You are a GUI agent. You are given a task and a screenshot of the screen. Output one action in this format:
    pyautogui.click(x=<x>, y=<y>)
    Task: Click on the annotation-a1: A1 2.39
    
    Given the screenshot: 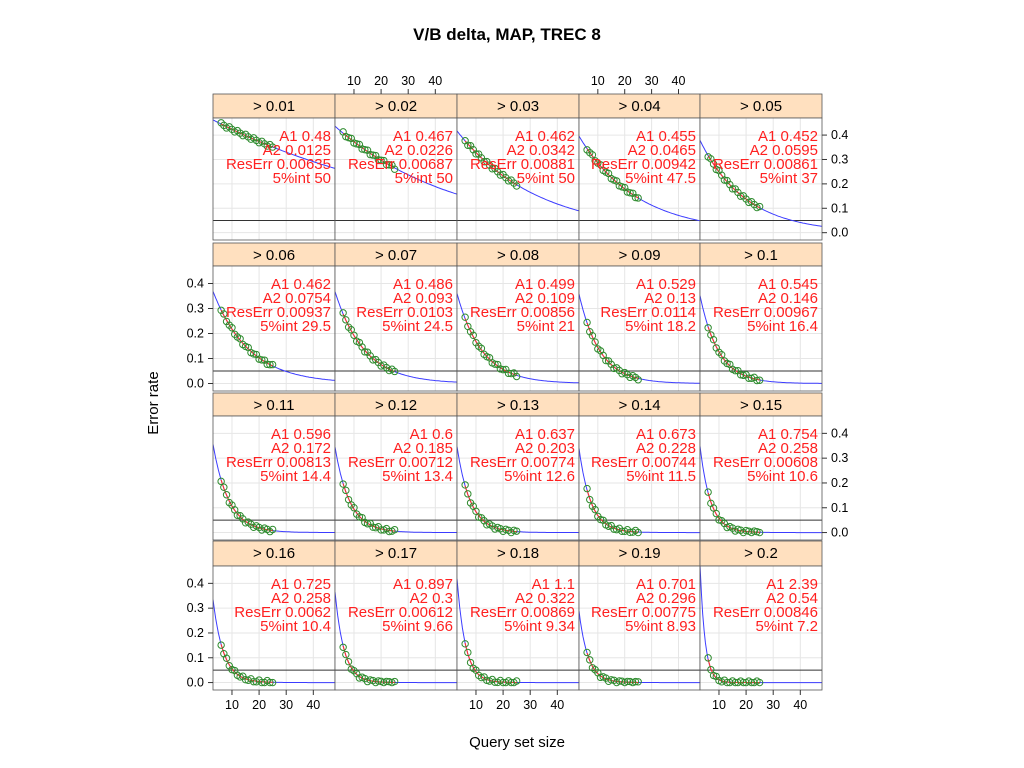 What is the action you would take?
    pyautogui.click(x=792, y=584)
    